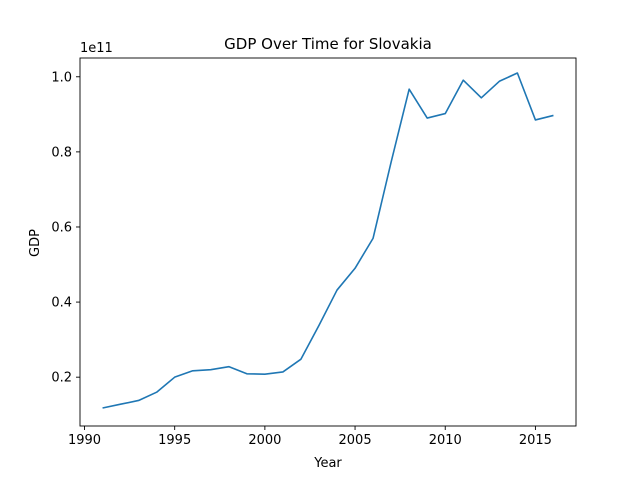 This screenshot has width=640, height=480. Describe the element at coordinates (61, 227) in the screenshot. I see `y-tick-label: 0.6` at that location.